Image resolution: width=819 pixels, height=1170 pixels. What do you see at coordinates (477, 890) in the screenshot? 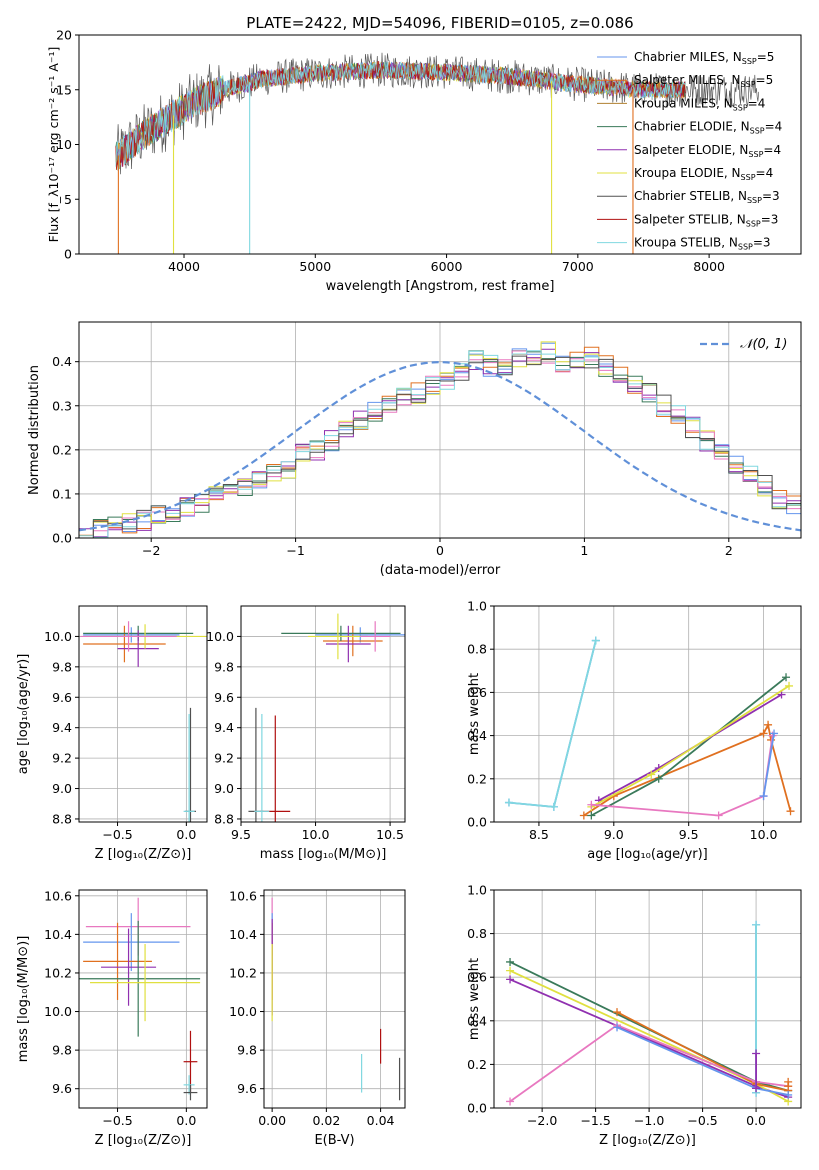
I see `y-tick-label: 1.0` at bounding box center [477, 890].